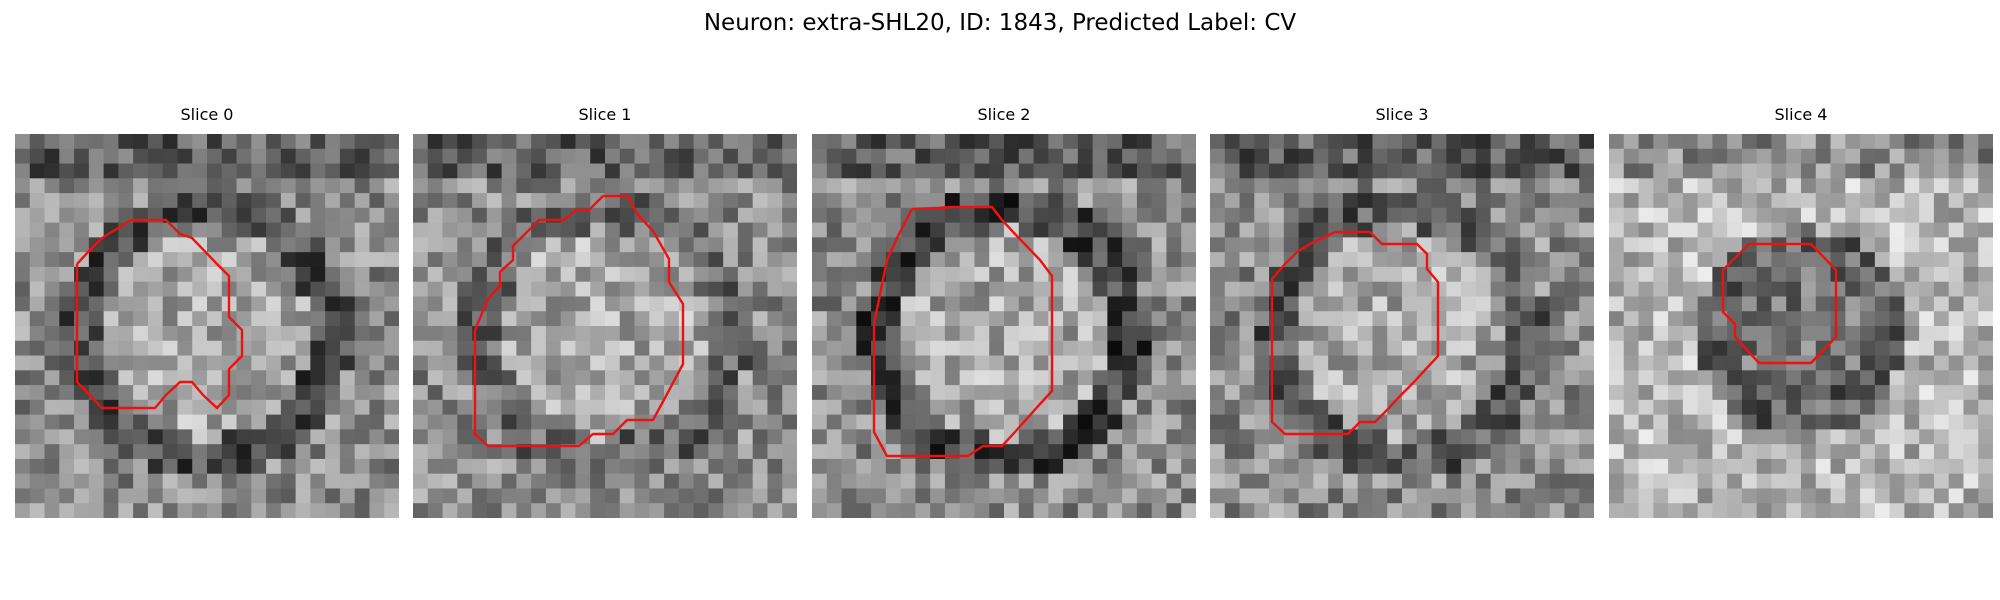 This screenshot has height=600, width=2000. Describe the element at coordinates (605, 114) in the screenshot. I see `slice-title-1: Slice 1` at that location.